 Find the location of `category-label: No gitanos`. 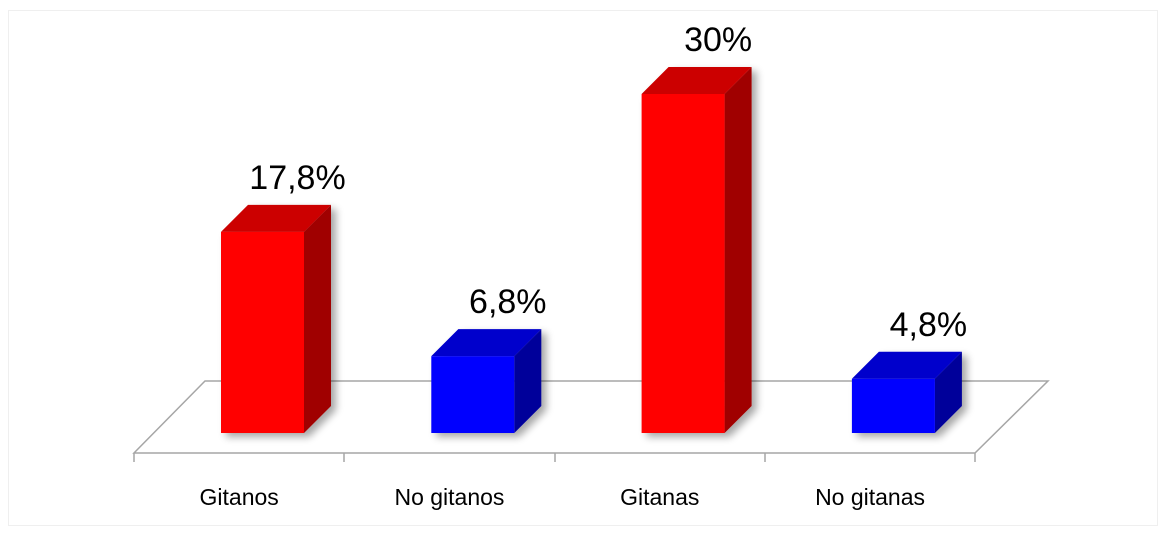

category-label: No gitanos is located at coordinates (449, 497).